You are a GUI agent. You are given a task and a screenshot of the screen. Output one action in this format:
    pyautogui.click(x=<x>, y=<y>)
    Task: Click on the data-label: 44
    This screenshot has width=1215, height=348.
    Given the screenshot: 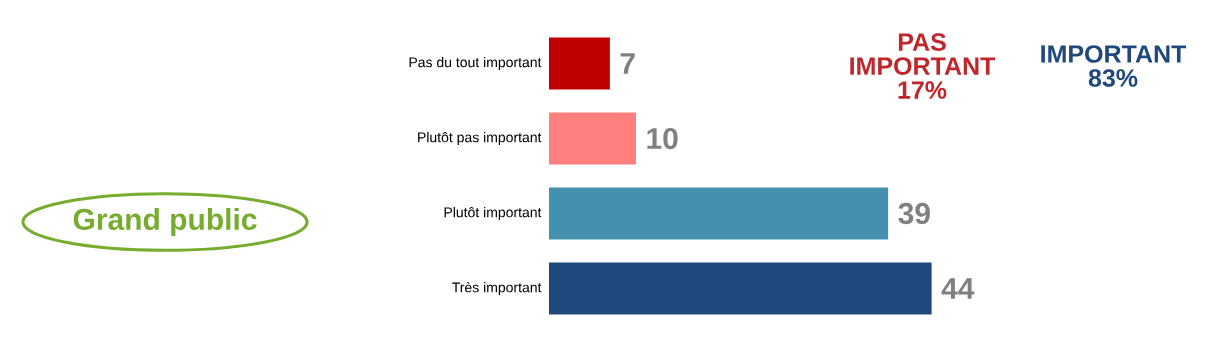 What is the action you would take?
    pyautogui.click(x=958, y=288)
    